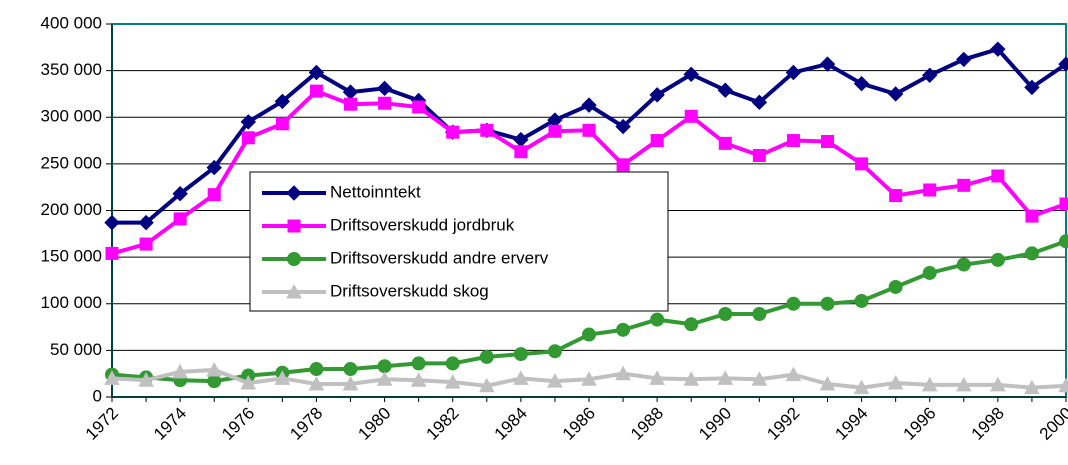 Image resolution: width=1068 pixels, height=465 pixels. I want to click on legend-box, so click(459, 241).